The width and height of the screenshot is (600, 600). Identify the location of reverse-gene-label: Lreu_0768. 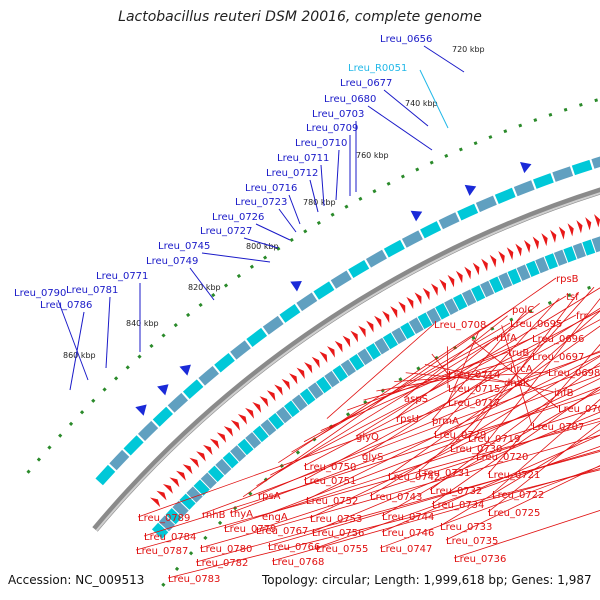
(298, 562).